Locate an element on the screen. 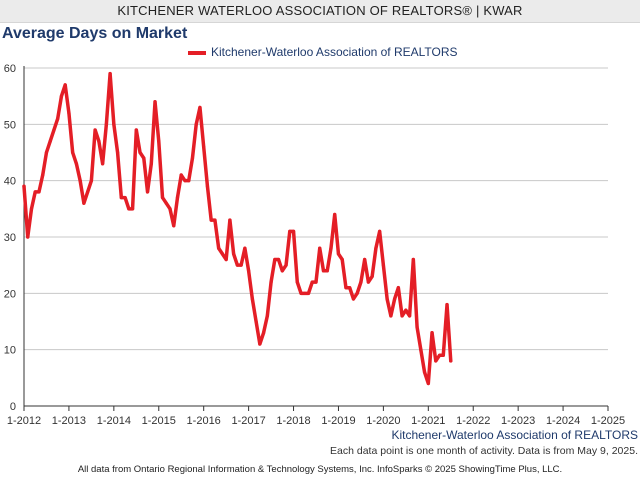 This screenshot has height=480, width=640. x-tick-label: 1-2013 is located at coordinates (69, 421).